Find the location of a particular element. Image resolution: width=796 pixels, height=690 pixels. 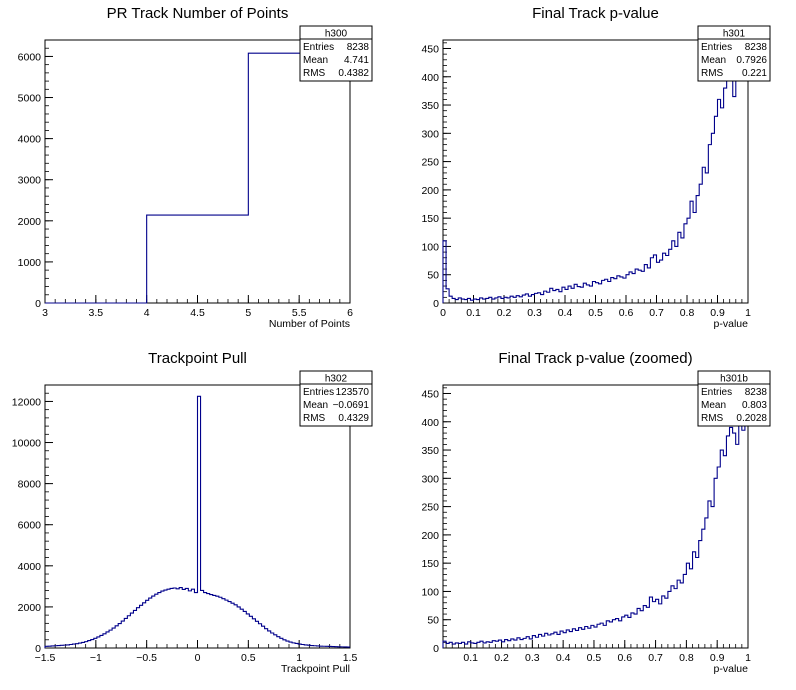

stats-value-mean: 0.7926 is located at coordinates (751, 60).